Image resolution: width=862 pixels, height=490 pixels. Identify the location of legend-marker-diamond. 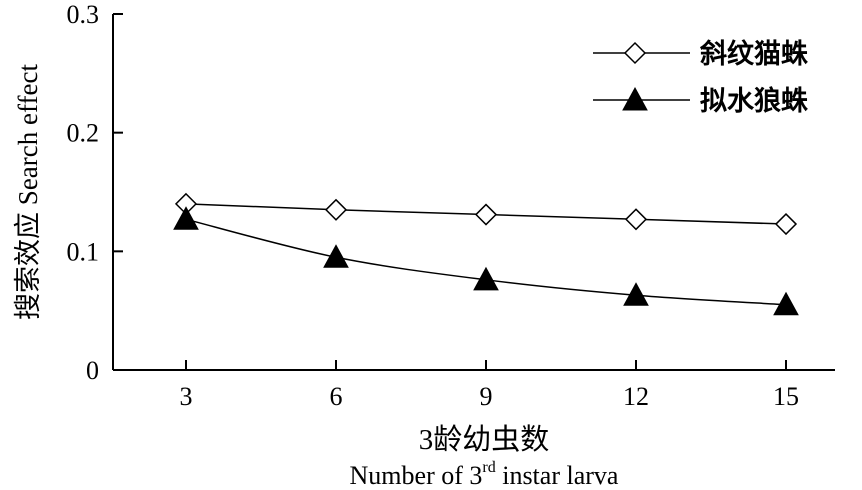
(635, 53).